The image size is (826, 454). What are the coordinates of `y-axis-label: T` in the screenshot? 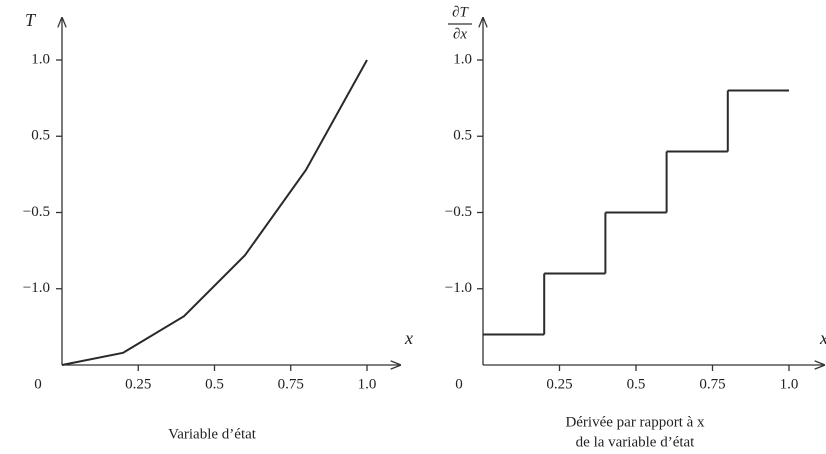 It's located at (31, 20).